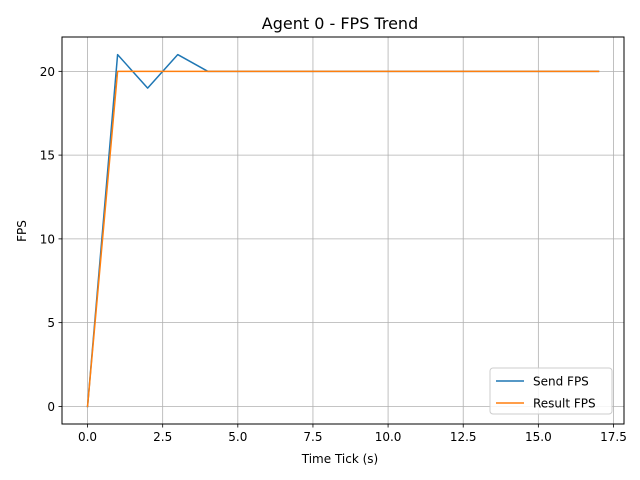 The height and width of the screenshot is (480, 640). I want to click on y-tick-label: 15, so click(47, 156).